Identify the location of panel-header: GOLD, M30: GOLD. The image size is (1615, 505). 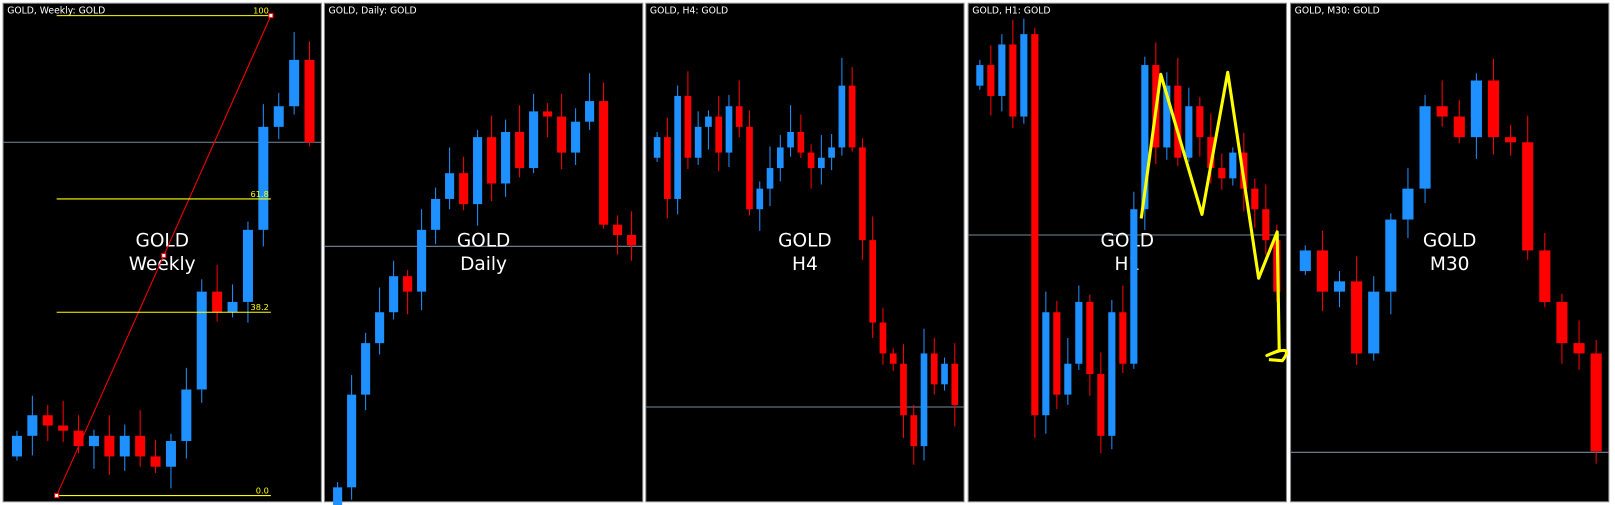
(1337, 11).